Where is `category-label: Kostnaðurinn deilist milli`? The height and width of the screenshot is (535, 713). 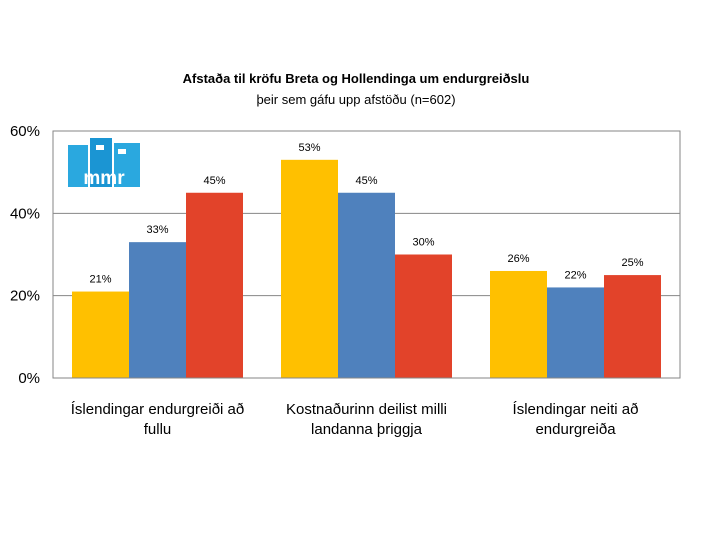
category-label: Kostnaðurinn deilist milli is located at coordinates (366, 409).